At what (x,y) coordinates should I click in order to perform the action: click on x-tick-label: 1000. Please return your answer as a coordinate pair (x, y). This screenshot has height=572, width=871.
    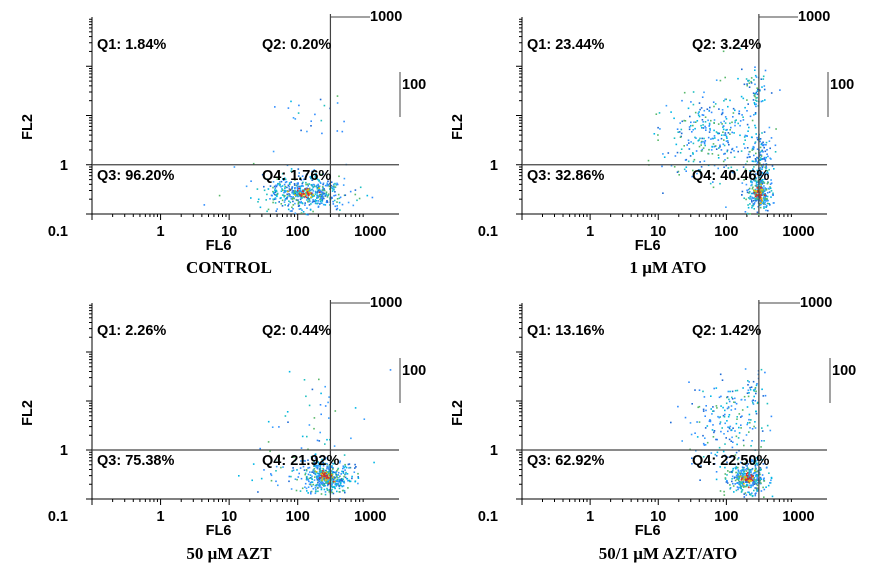
    Looking at the image, I should click on (798, 232).